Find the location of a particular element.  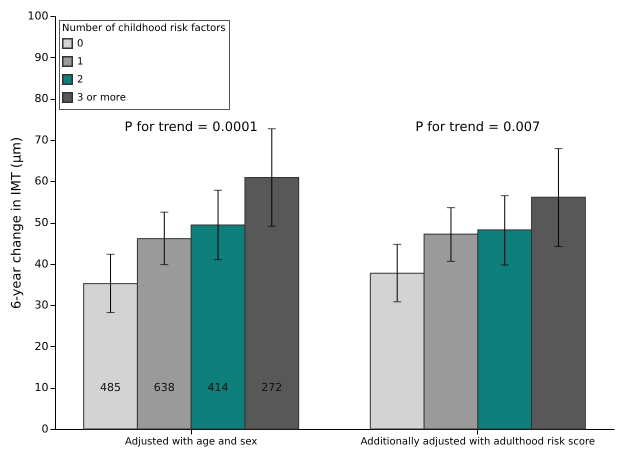

x-tick-label: Adjusted with age and sex is located at coordinates (191, 442).